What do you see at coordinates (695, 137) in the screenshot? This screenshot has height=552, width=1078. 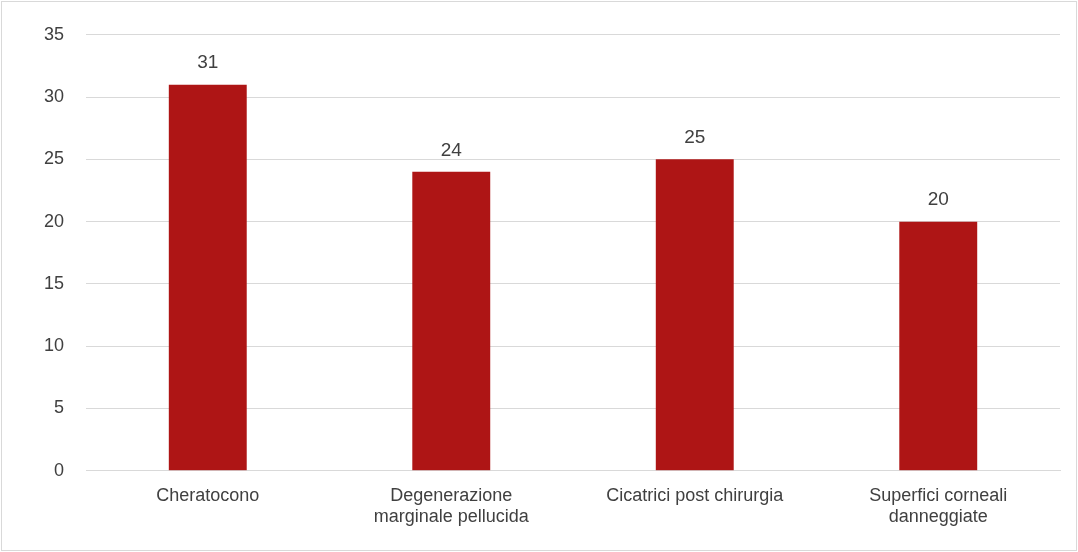 I see `data-label: 25` at bounding box center [695, 137].